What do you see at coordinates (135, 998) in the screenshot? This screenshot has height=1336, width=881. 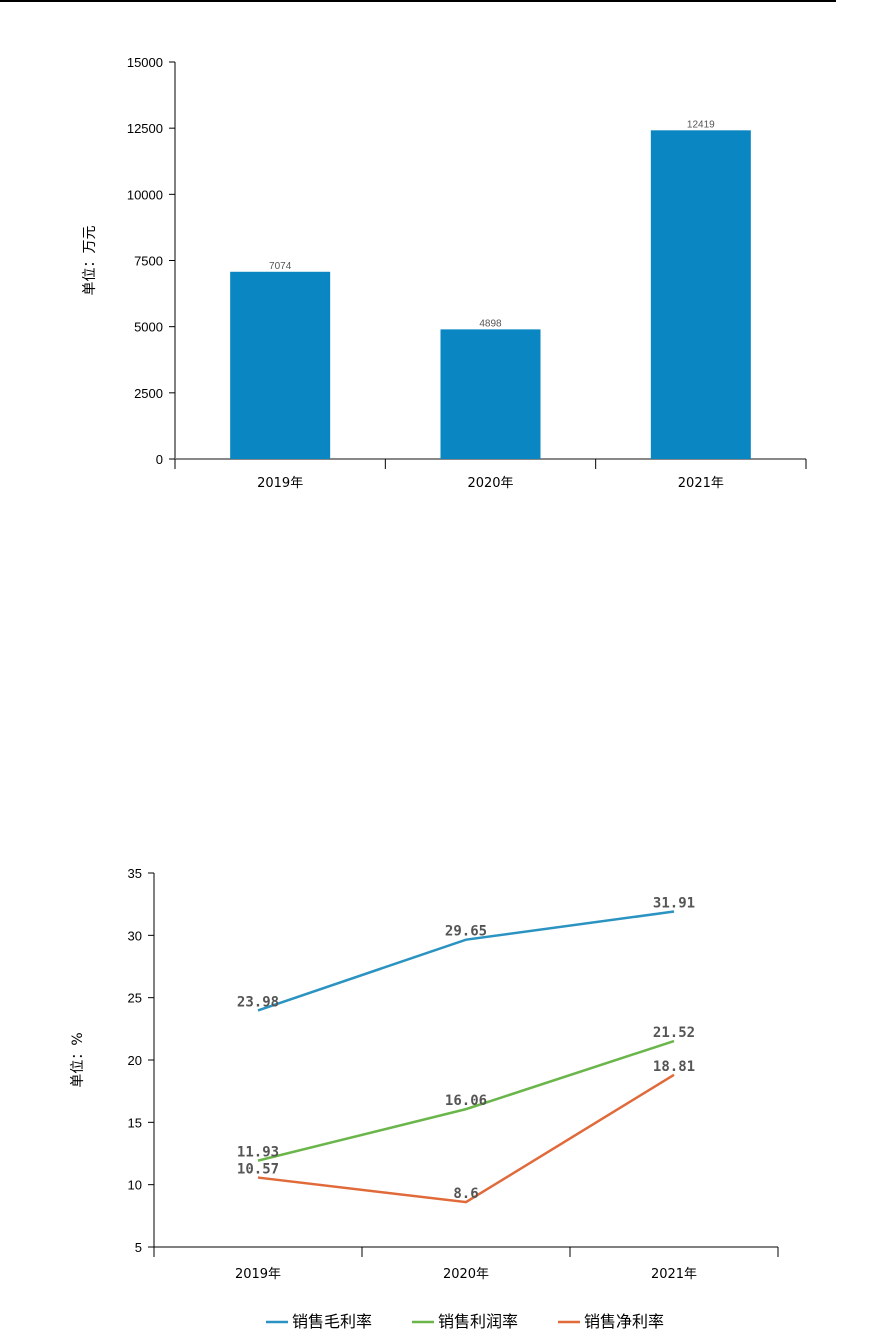 I see `y-tick-label: 25` at bounding box center [135, 998].